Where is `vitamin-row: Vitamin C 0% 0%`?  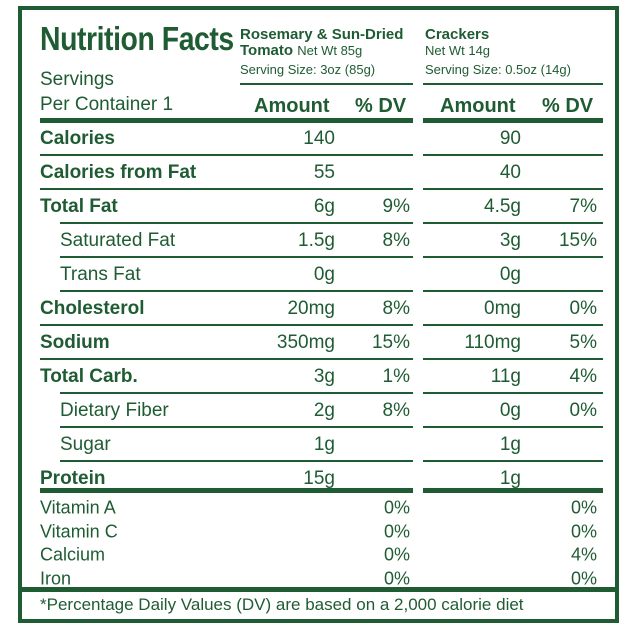 vitamin-row: Vitamin C 0% 0% is located at coordinates (322, 532).